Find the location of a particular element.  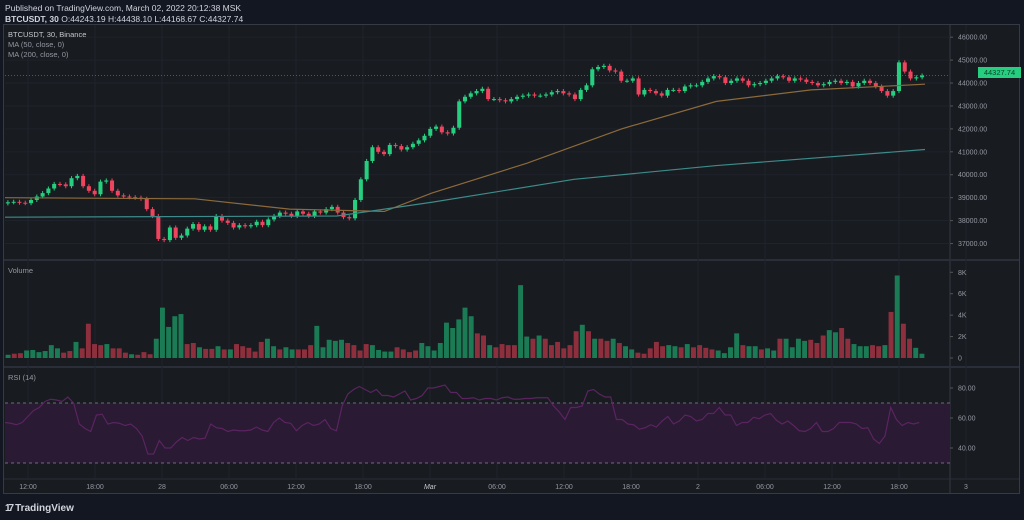

rsi-band is located at coordinates (477, 433).